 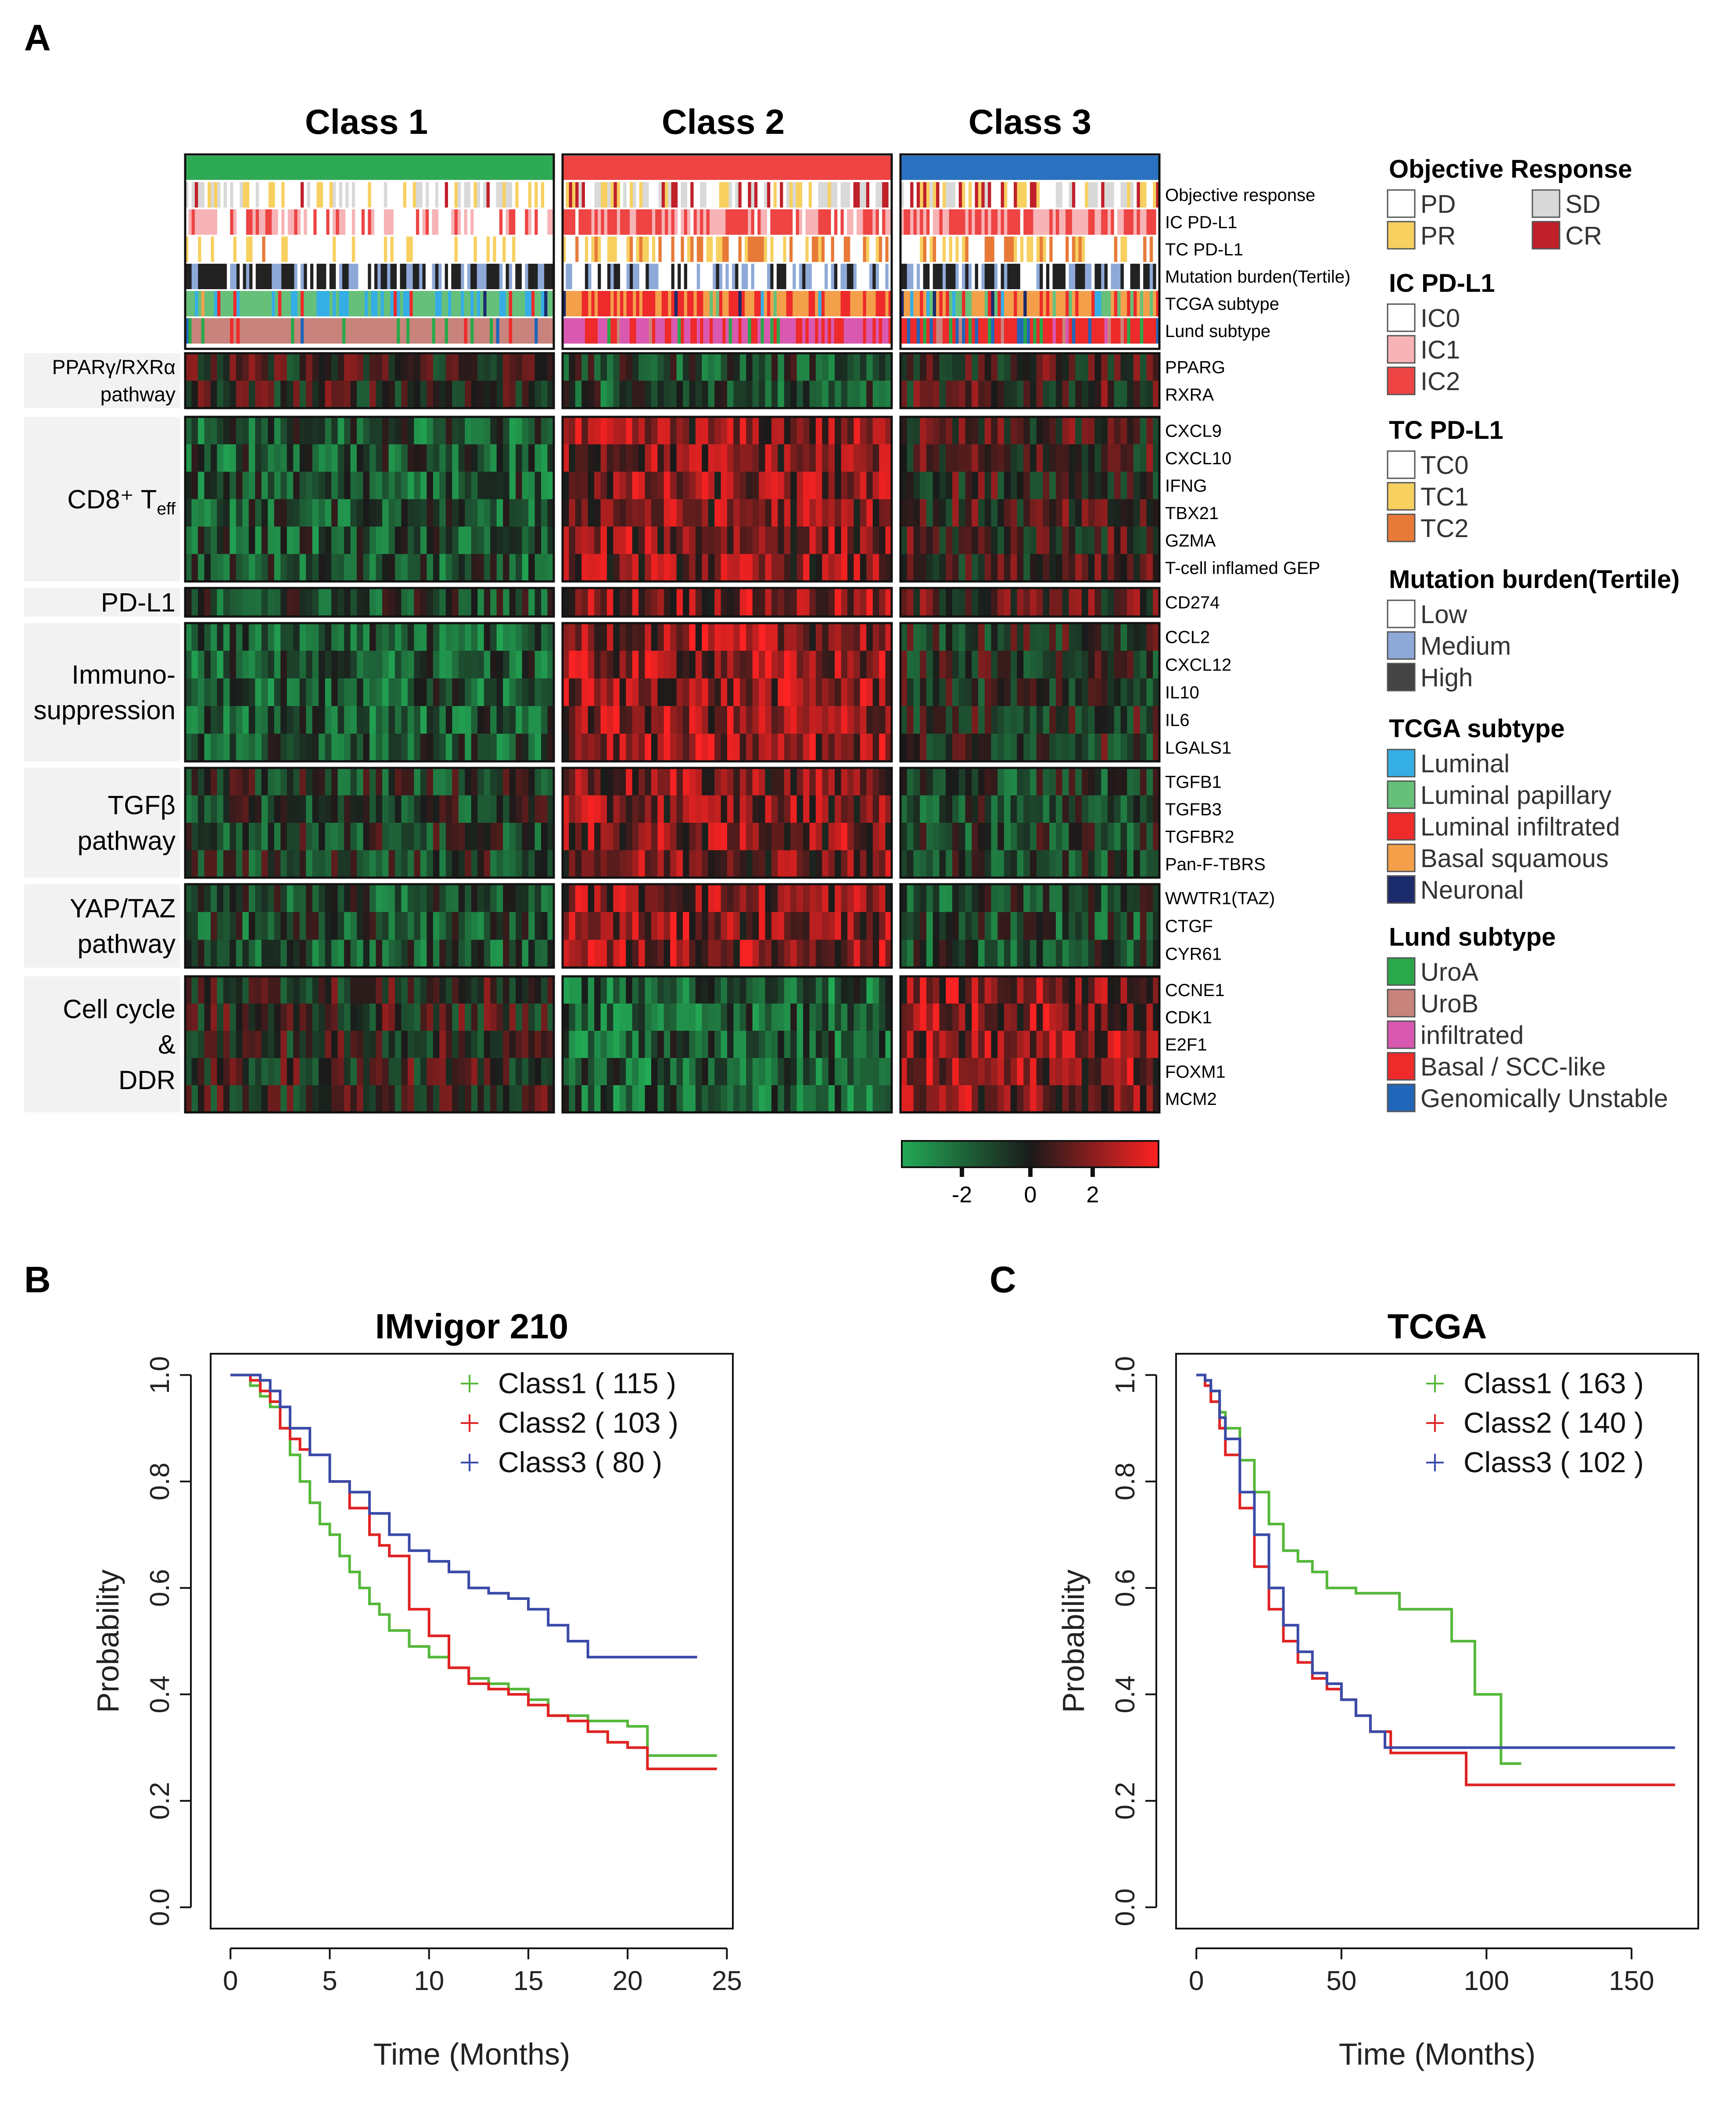 I want to click on annotation-row-label: TCGA subtype, so click(x=1222, y=304).